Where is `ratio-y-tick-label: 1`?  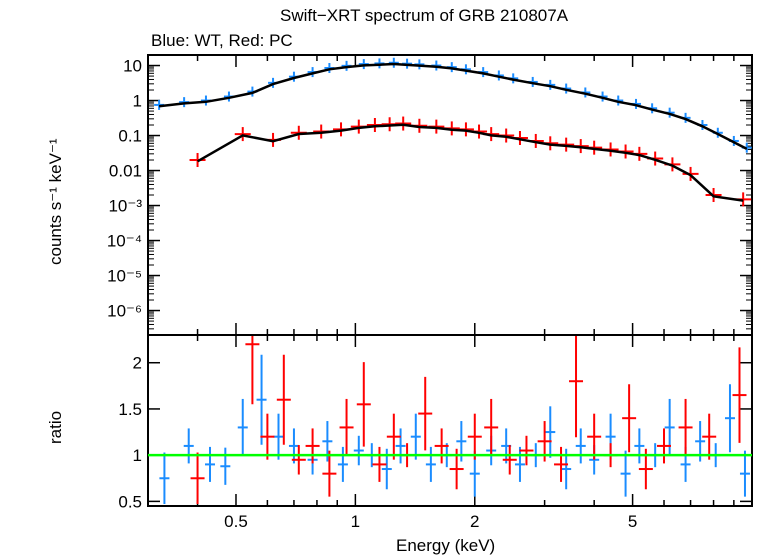
ratio-y-tick-label: 1 is located at coordinates (137, 455).